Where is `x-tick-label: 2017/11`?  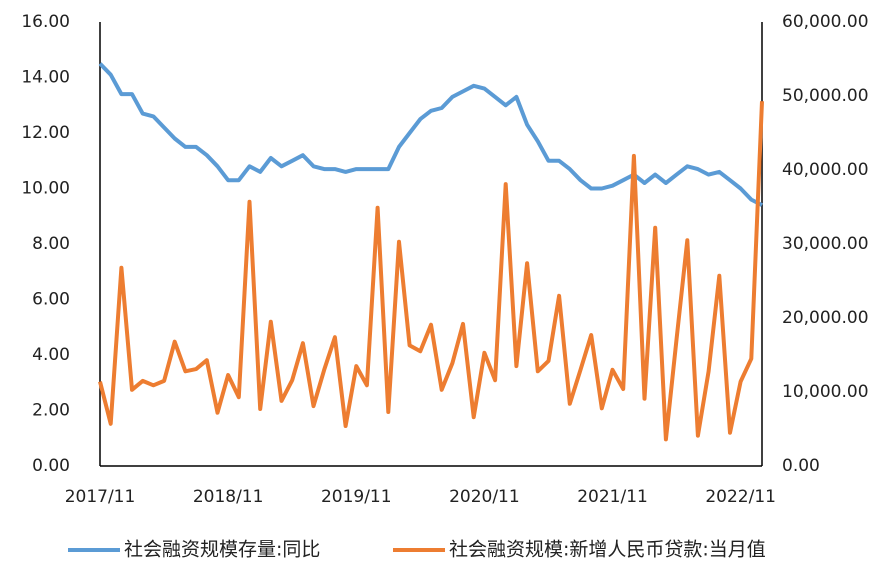 x-tick-label: 2017/11 is located at coordinates (100, 497).